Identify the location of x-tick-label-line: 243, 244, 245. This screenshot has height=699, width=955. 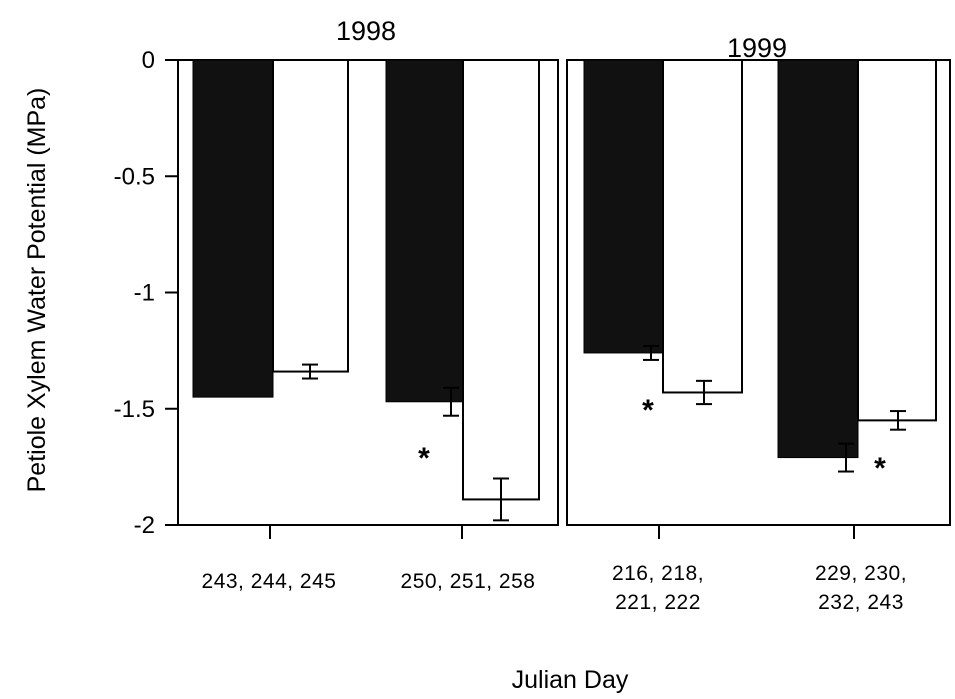
(269, 581).